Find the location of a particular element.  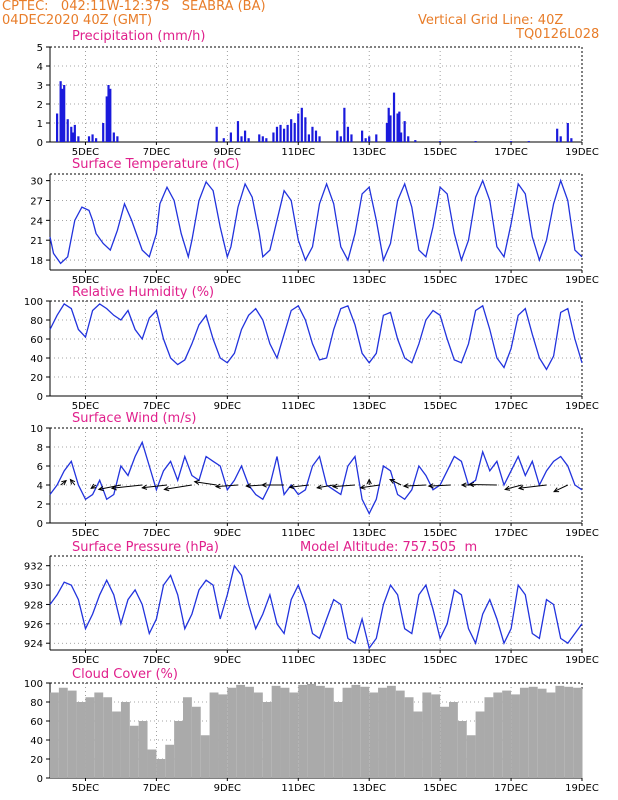

humidity-x-tick-label: 15DEC is located at coordinates (440, 406).